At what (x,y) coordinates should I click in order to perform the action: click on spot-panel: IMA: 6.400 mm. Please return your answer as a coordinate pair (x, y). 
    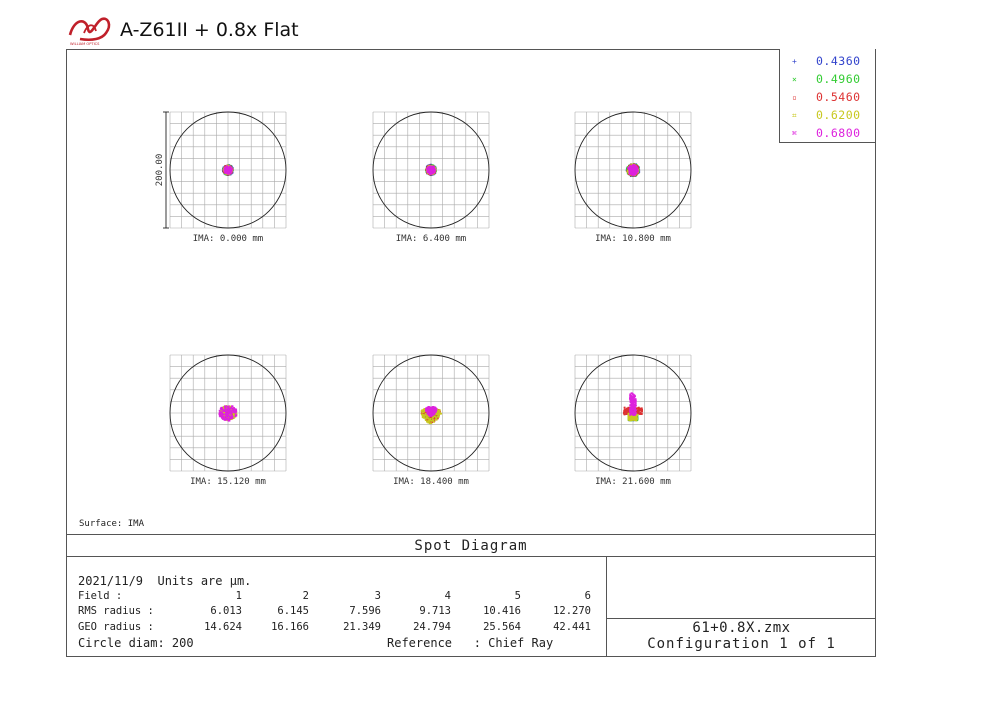
    Looking at the image, I should click on (431, 177).